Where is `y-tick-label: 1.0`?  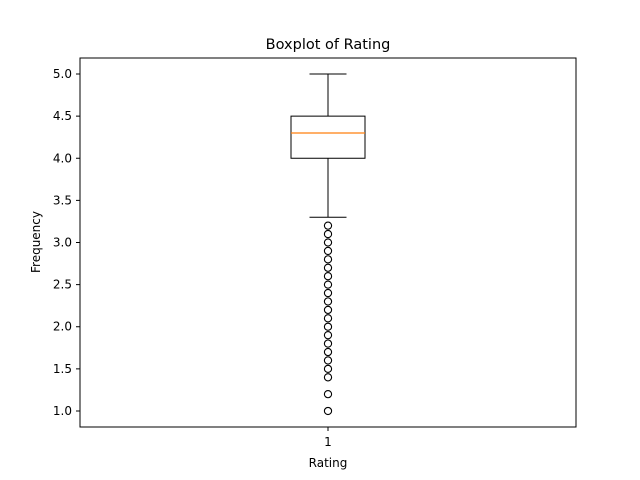 y-tick-label: 1.0 is located at coordinates (62, 411).